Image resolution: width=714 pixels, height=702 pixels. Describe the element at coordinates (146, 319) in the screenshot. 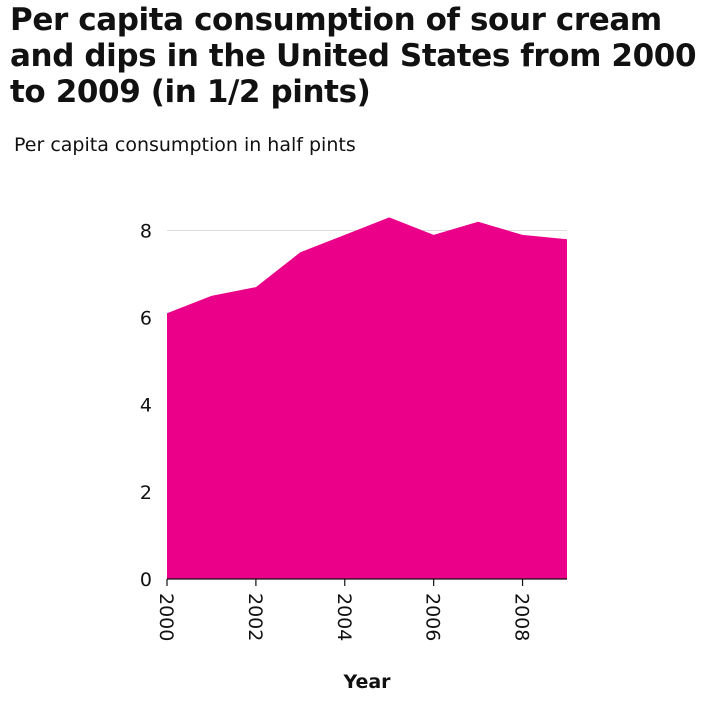

I see `y-tick-label: 6` at that location.